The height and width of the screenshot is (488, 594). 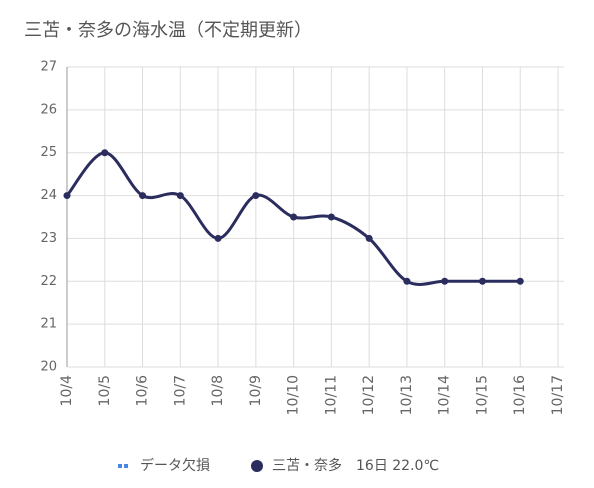 What do you see at coordinates (482, 395) in the screenshot?
I see `x-tick-label: 10/15` at bounding box center [482, 395].